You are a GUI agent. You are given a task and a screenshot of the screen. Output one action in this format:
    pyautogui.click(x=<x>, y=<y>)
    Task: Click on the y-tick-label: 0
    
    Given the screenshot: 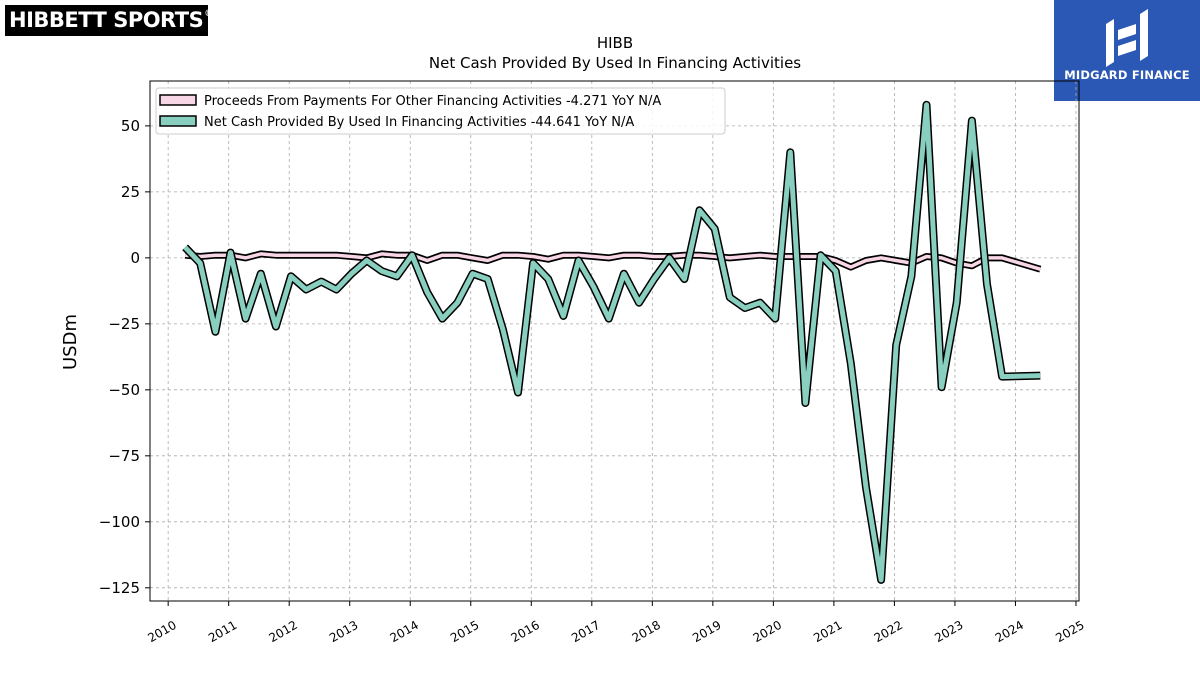 What is the action you would take?
    pyautogui.click(x=135, y=258)
    